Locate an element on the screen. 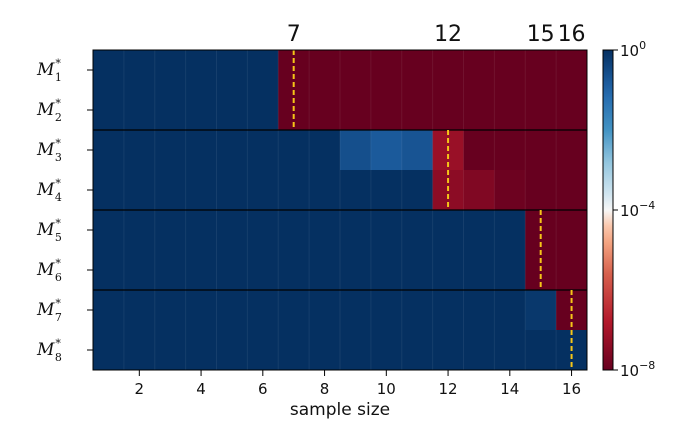 The image size is (682, 435). row-label: M* 3 is located at coordinates (49, 150).